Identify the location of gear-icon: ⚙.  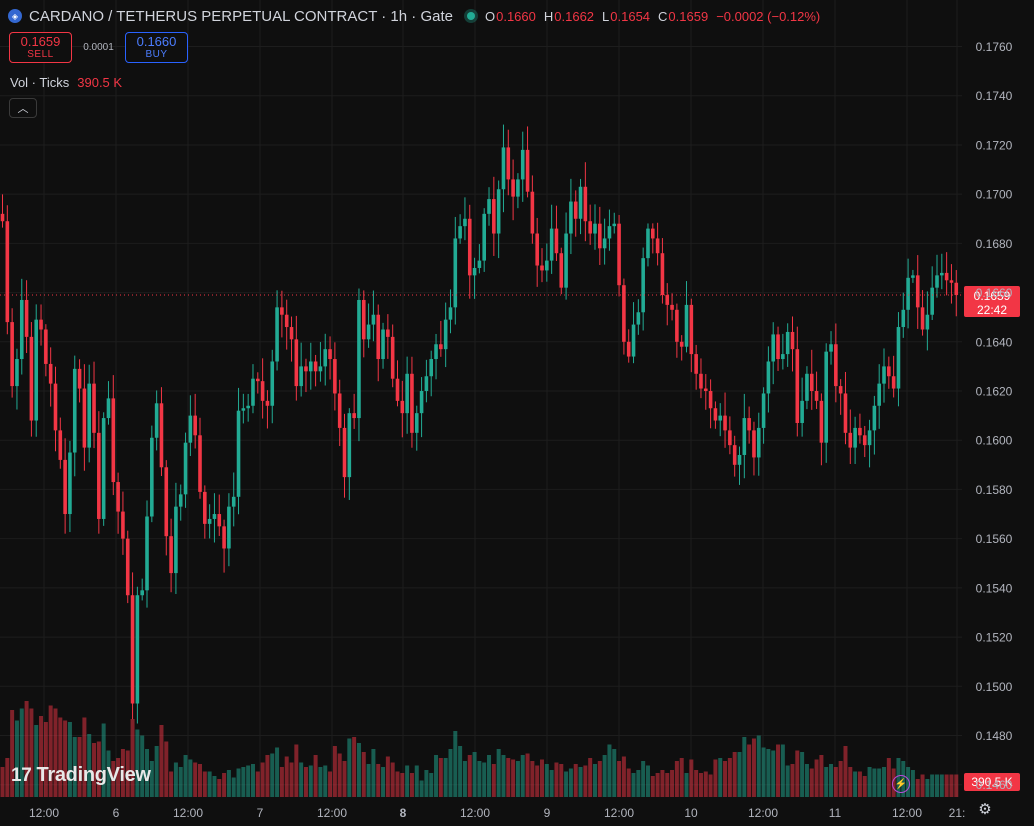
(985, 809).